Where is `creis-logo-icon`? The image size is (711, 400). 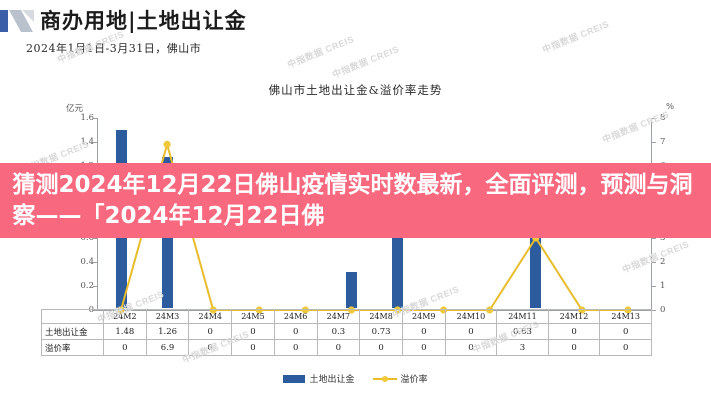 creis-logo-icon is located at coordinates (17, 21).